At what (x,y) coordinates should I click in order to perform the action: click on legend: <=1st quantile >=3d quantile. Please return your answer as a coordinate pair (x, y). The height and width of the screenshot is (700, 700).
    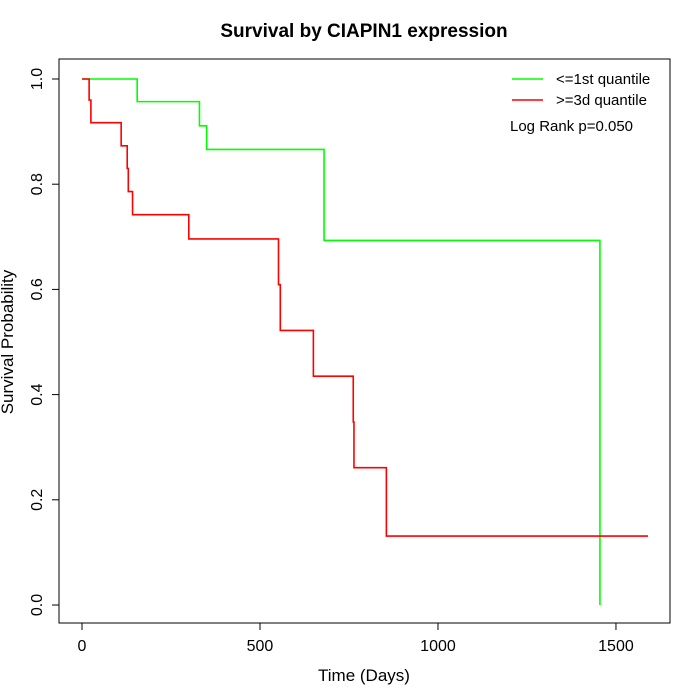
    Looking at the image, I should click on (581, 90).